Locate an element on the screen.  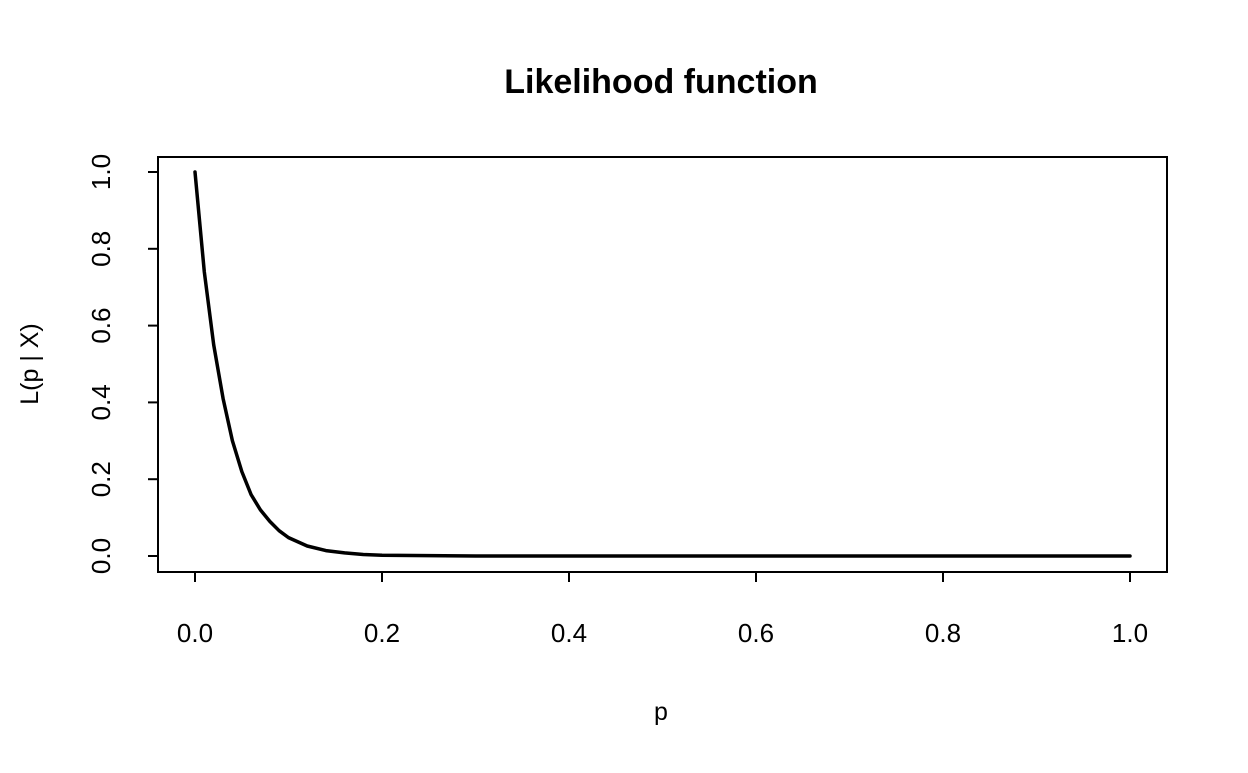
x-tick-label: 0.8 is located at coordinates (943, 633).